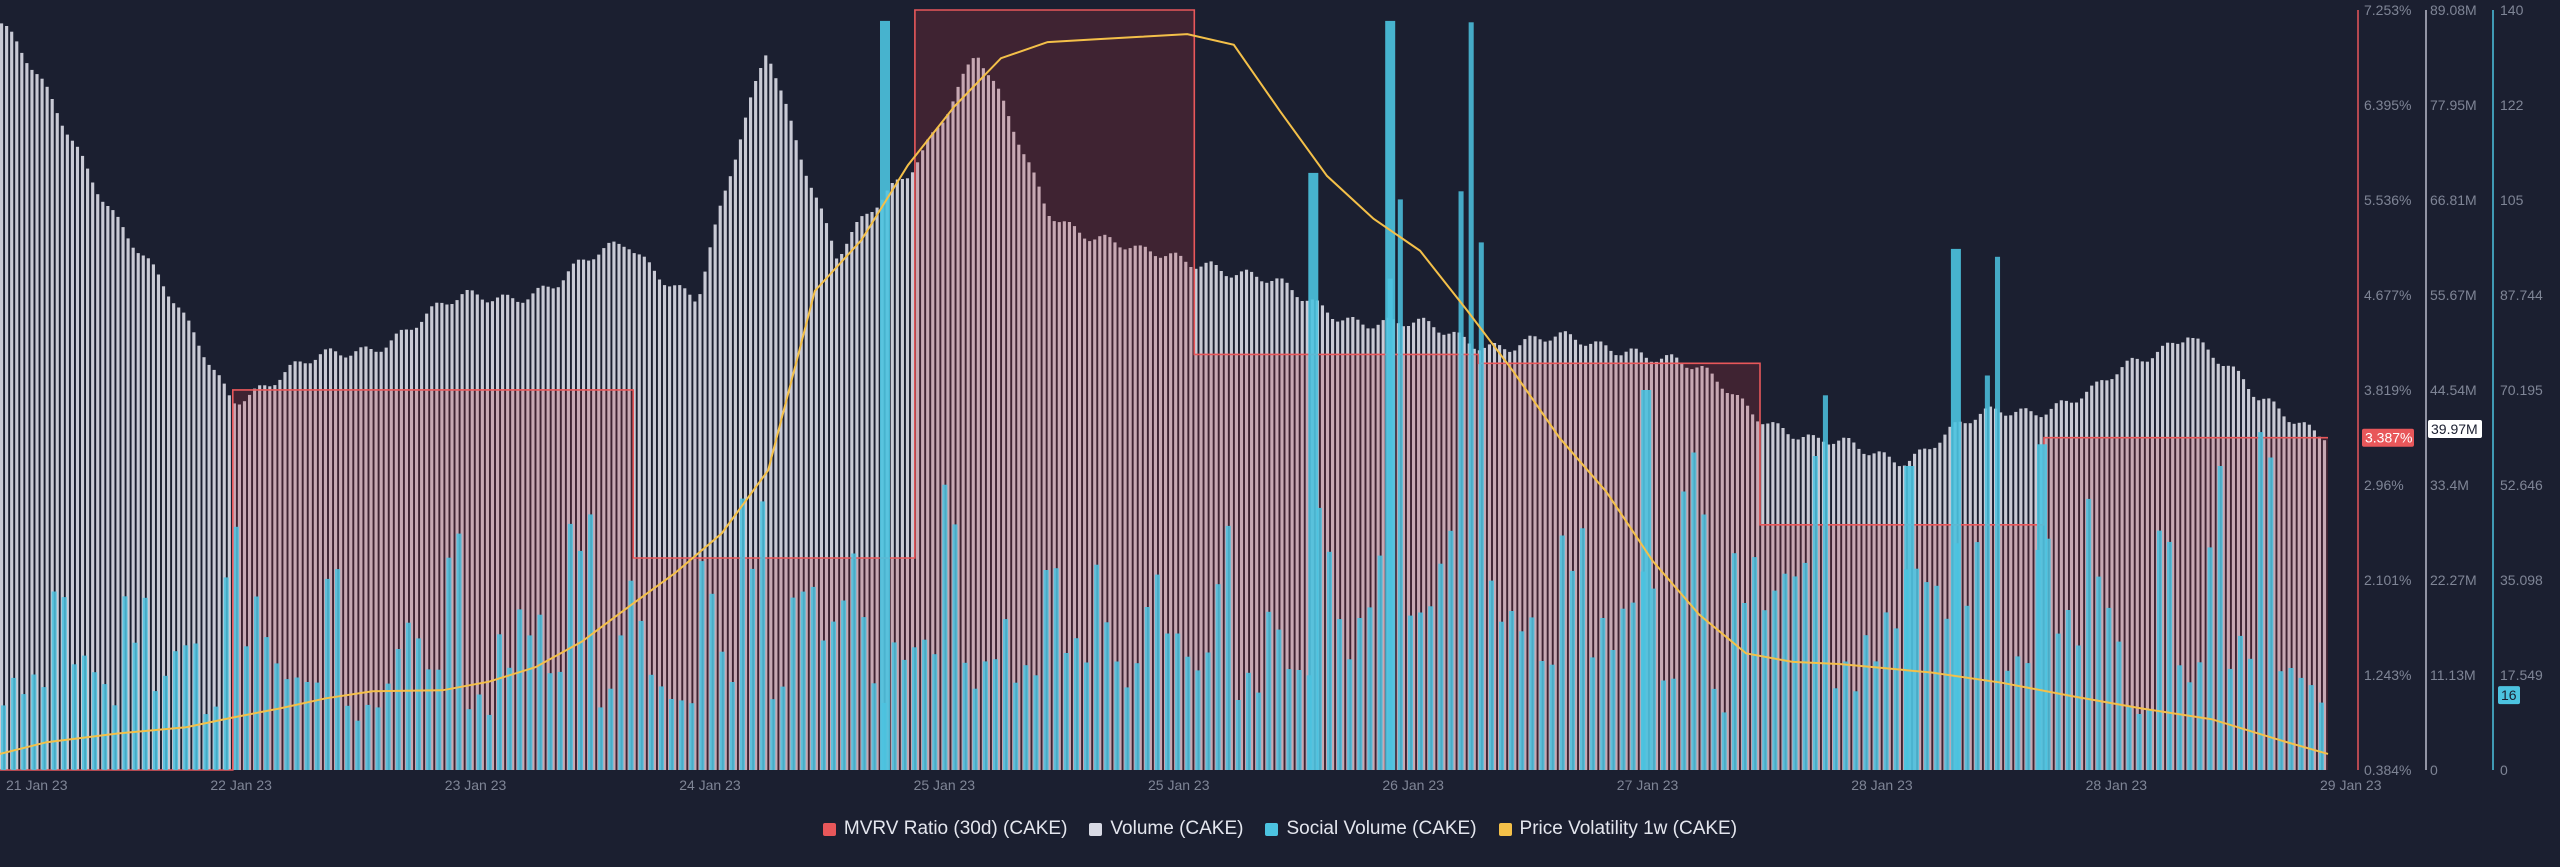 This screenshot has width=2560, height=867. Describe the element at coordinates (710, 785) in the screenshot. I see `x-tick-label: 24 Jan 23` at that location.